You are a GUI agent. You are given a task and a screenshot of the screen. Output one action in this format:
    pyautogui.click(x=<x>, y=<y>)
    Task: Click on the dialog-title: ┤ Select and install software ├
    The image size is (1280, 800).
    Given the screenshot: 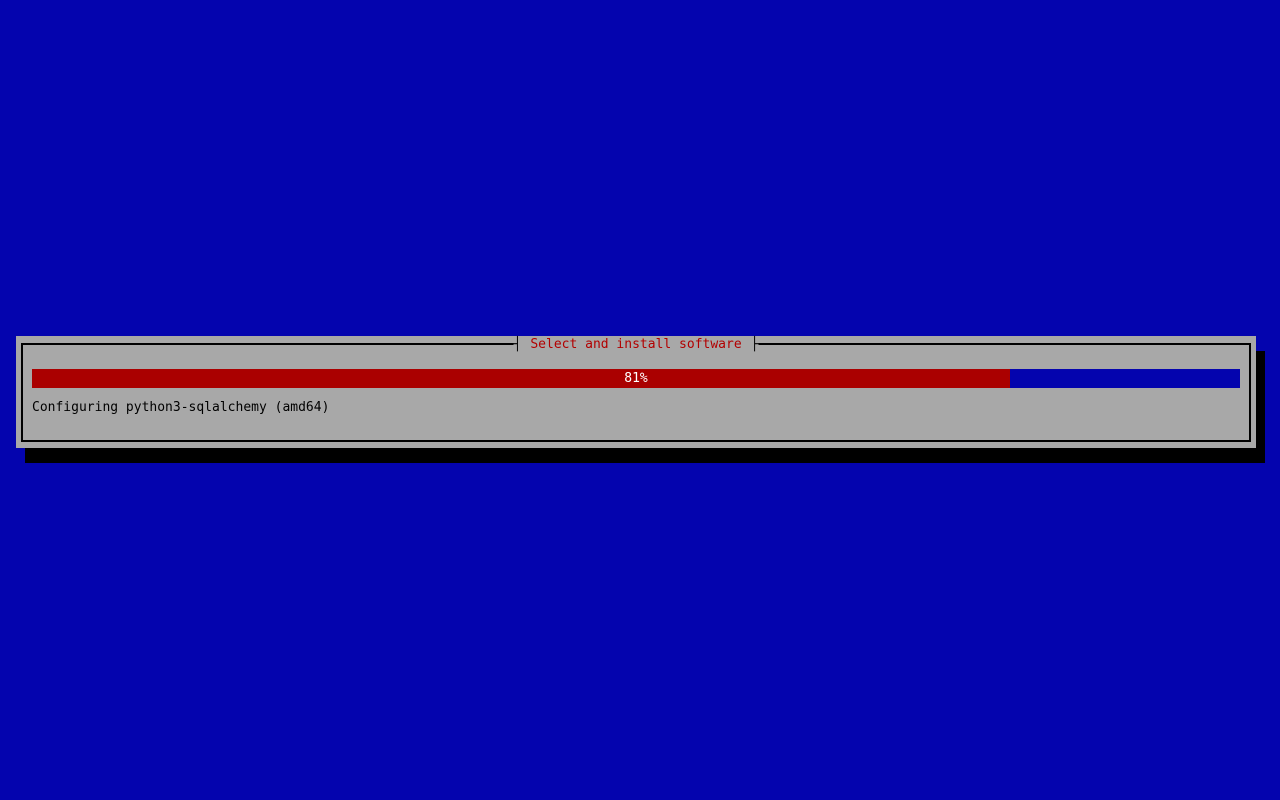 What is the action you would take?
    pyautogui.click(x=636, y=345)
    